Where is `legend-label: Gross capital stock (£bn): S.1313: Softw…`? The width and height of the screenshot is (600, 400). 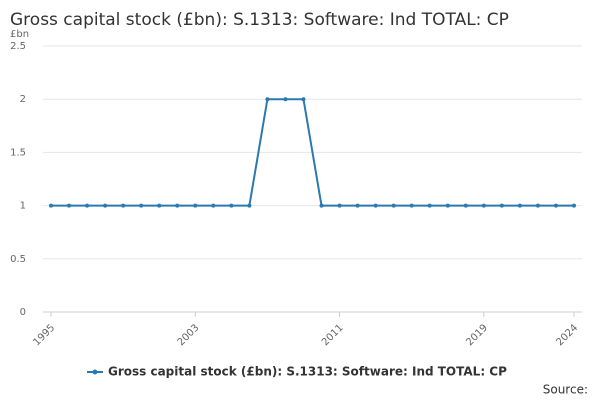 legend-label: Gross capital stock (£bn): S.1313: Softw… is located at coordinates (307, 372).